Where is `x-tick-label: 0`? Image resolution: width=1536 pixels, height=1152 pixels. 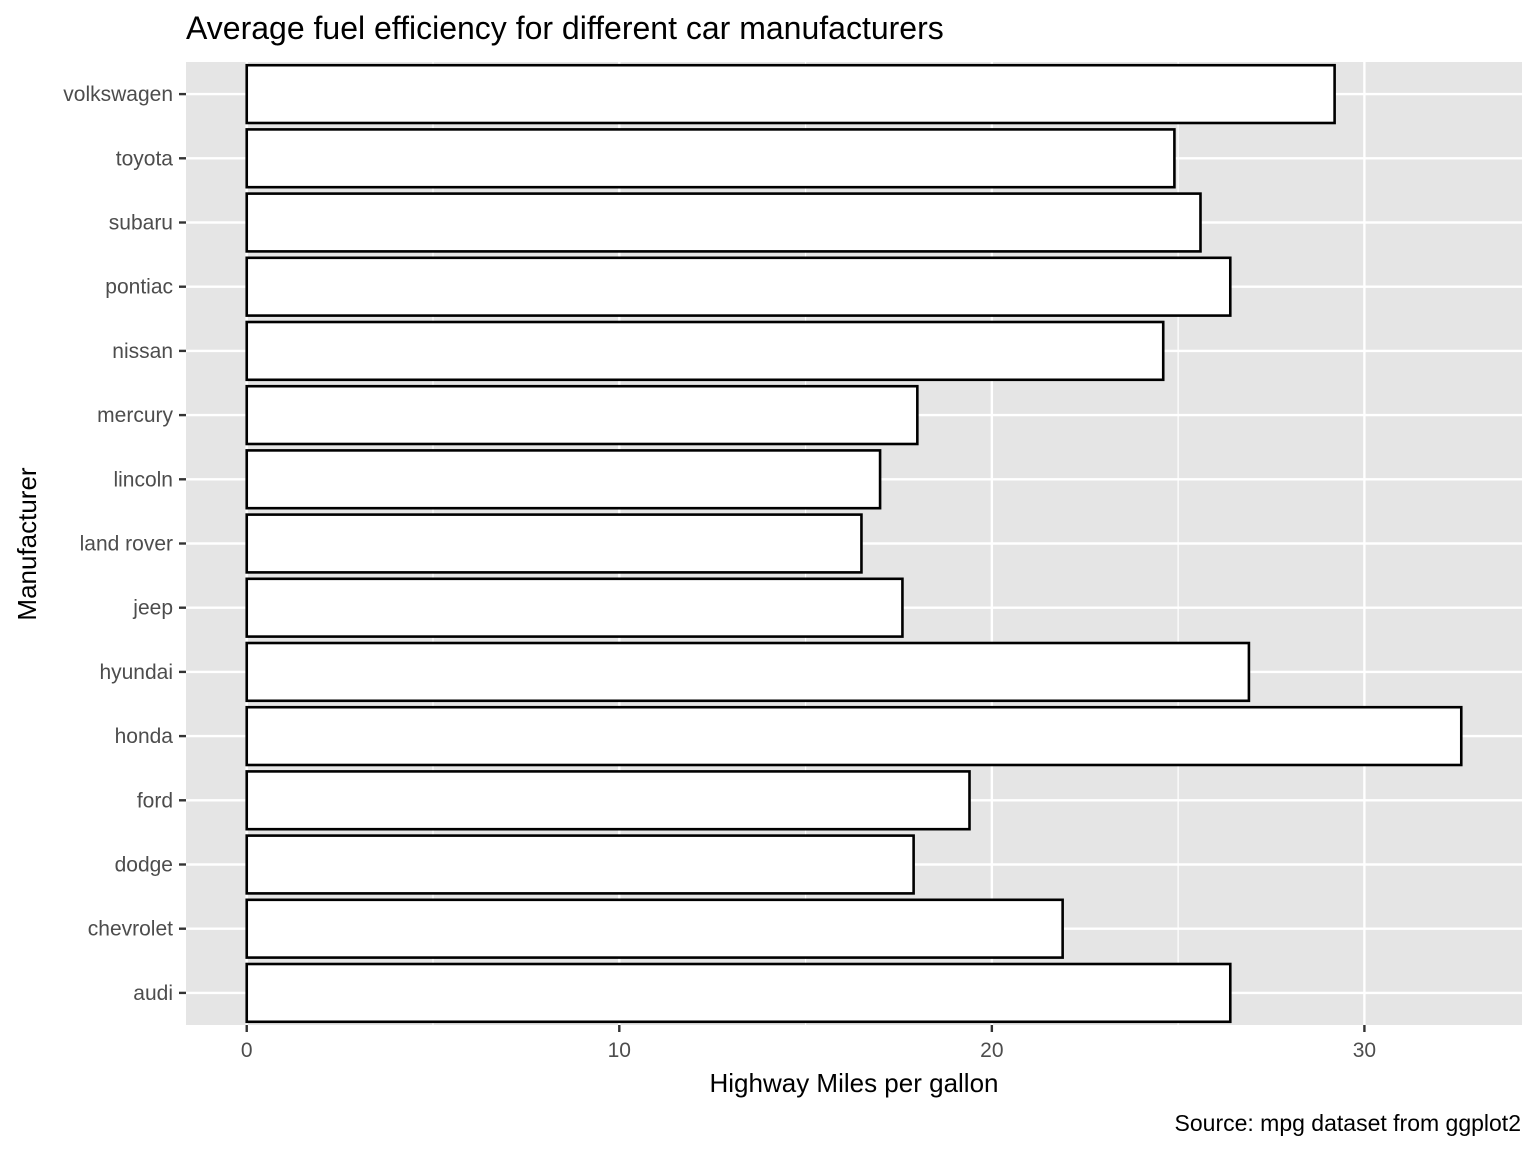 x-tick-label: 0 is located at coordinates (247, 1050).